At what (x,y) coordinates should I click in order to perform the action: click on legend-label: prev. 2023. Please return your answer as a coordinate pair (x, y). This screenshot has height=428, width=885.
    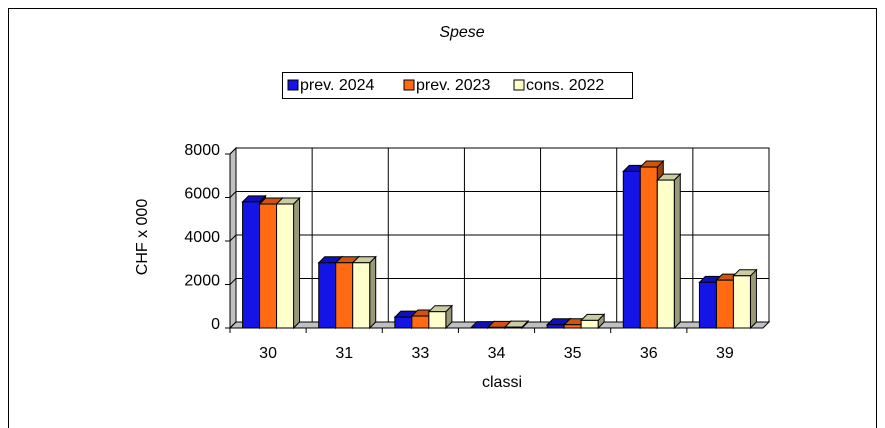
    Looking at the image, I should click on (453, 85).